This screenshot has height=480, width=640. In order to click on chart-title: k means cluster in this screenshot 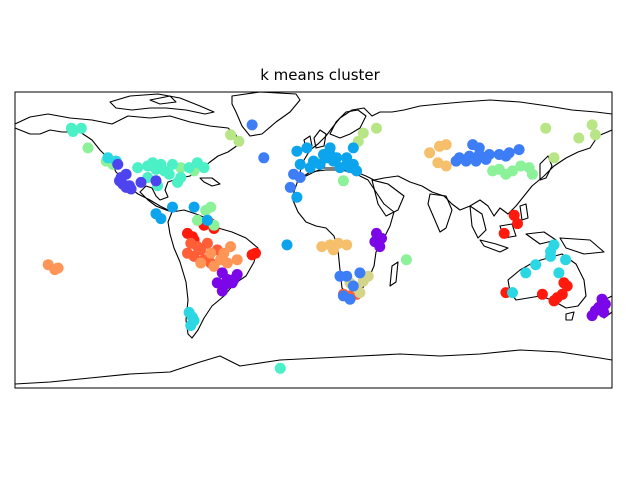, I will do `click(320, 75)`.